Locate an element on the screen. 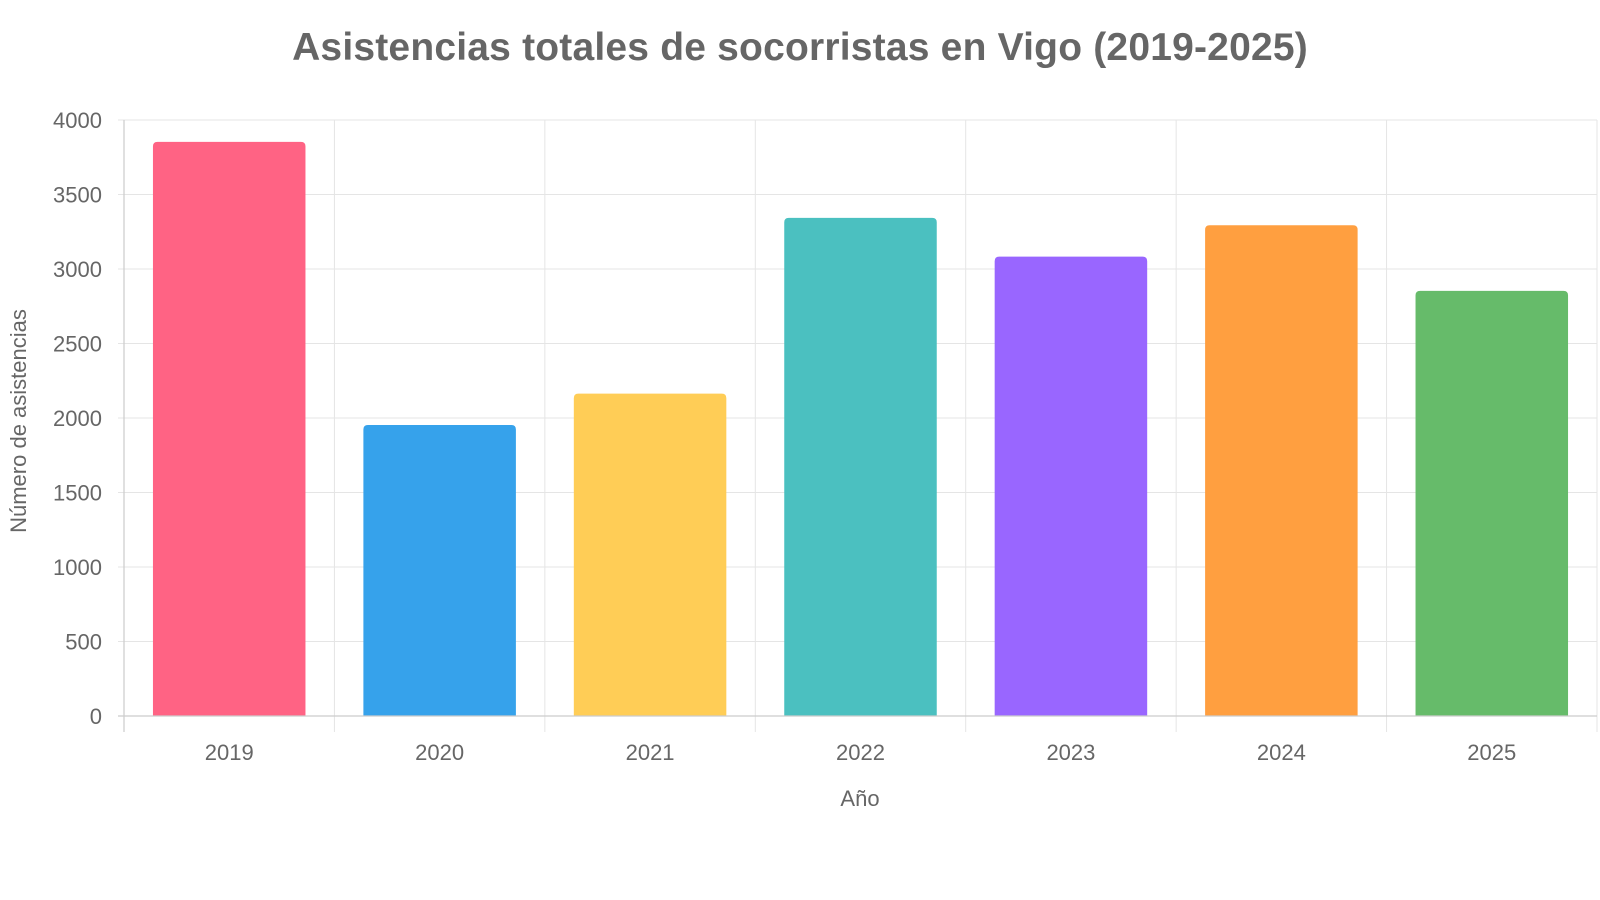 The height and width of the screenshot is (900, 1600). y-tick-label: 3000 is located at coordinates (77, 269).